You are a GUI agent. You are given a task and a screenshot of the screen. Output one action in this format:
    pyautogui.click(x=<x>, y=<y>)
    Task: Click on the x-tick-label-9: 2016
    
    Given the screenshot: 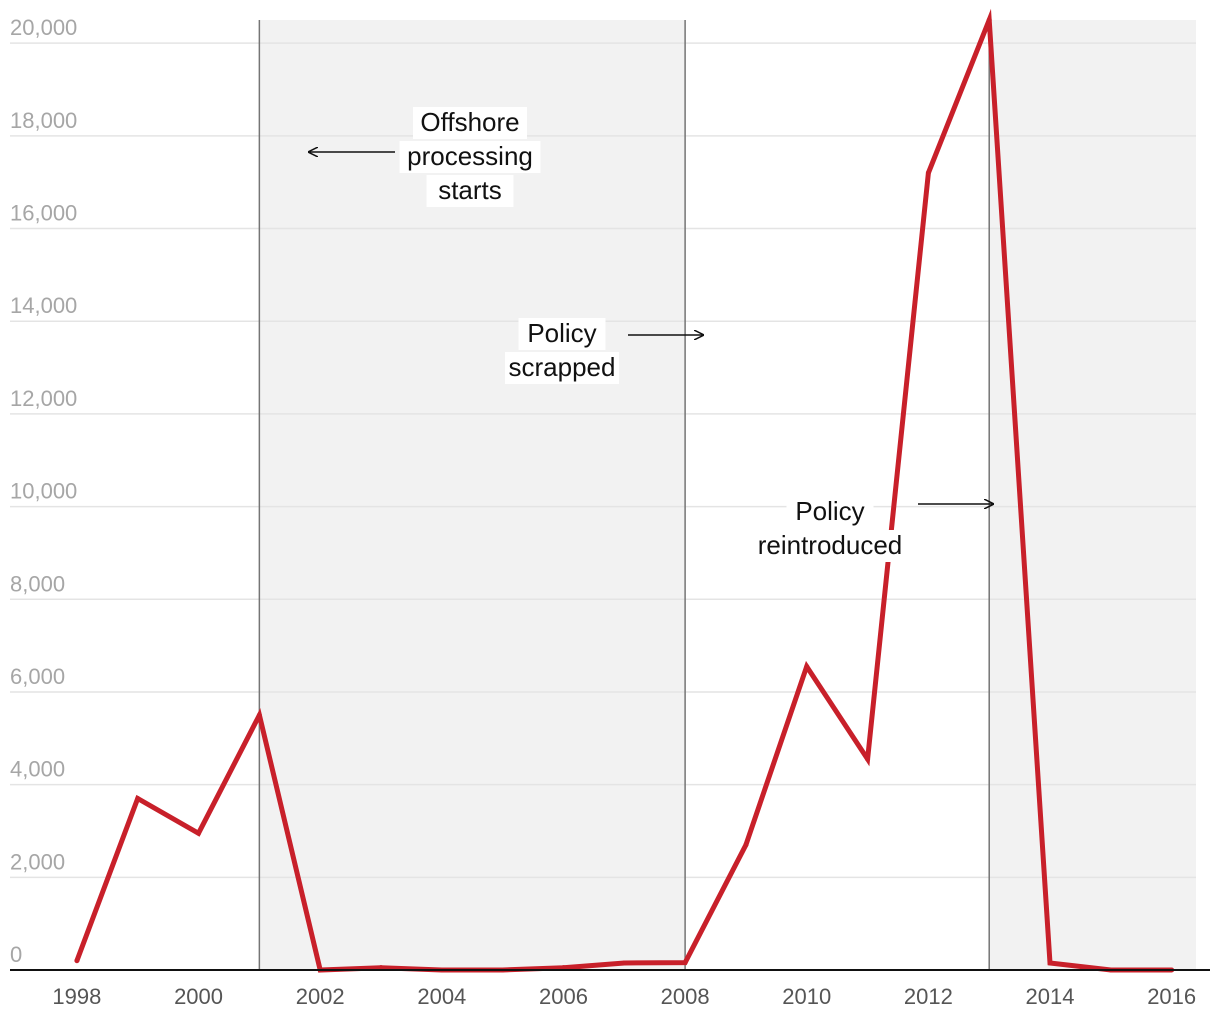 What is the action you would take?
    pyautogui.click(x=1171, y=996)
    